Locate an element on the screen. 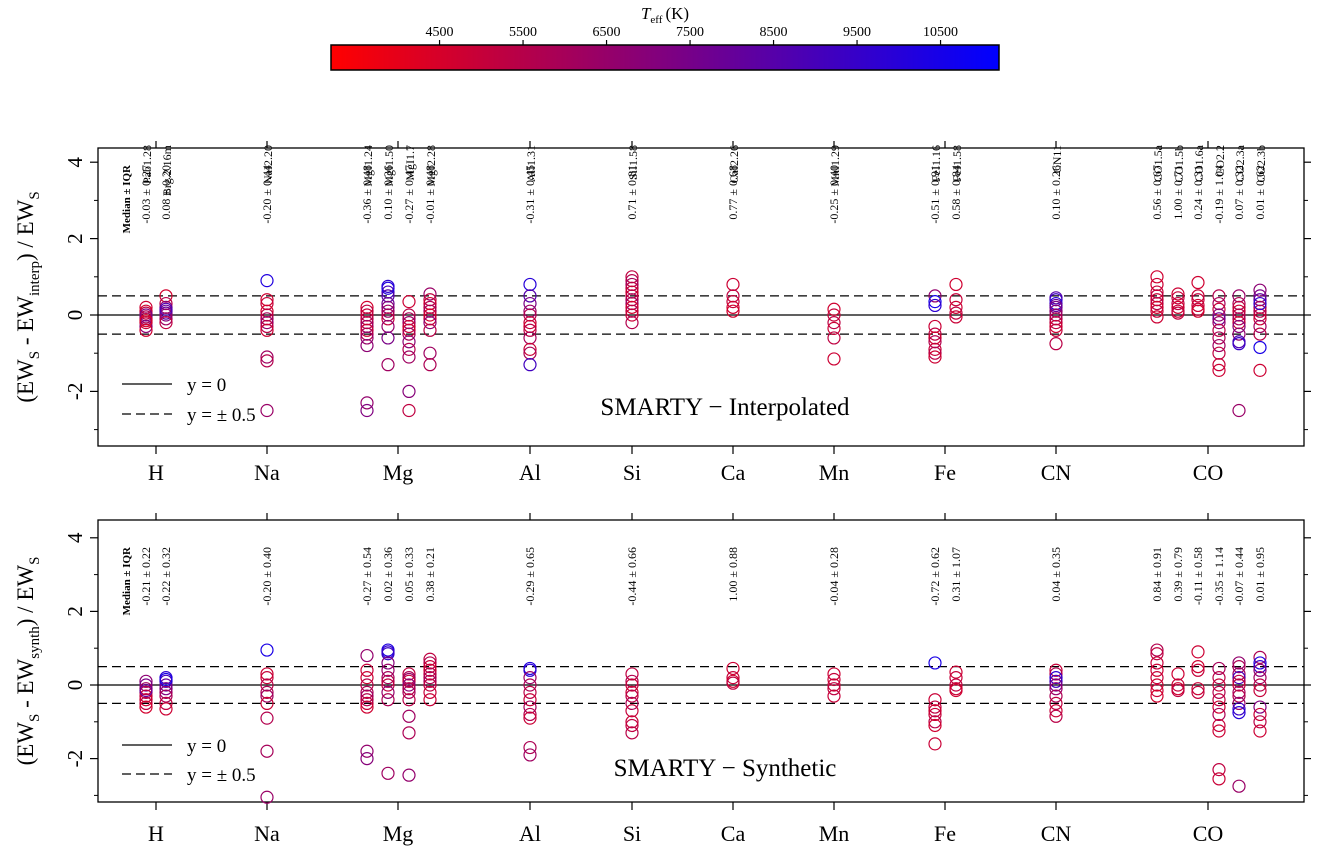 Image resolution: width=1328 pixels, height=852 pixels. line-label: MgI1.7 is located at coordinates (410, 163).